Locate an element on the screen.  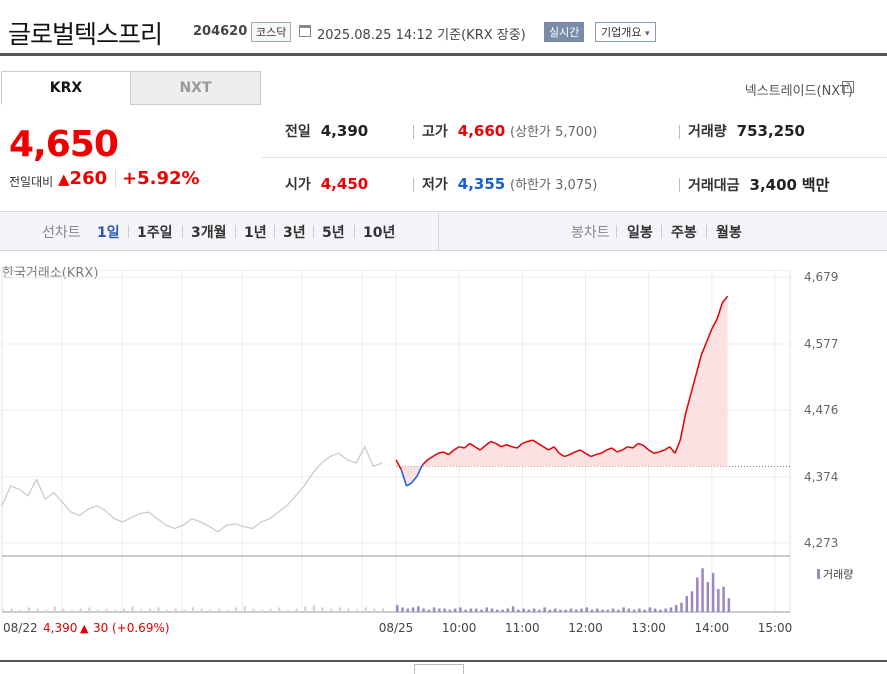
y-tick-label: 4,374 is located at coordinates (821, 477).